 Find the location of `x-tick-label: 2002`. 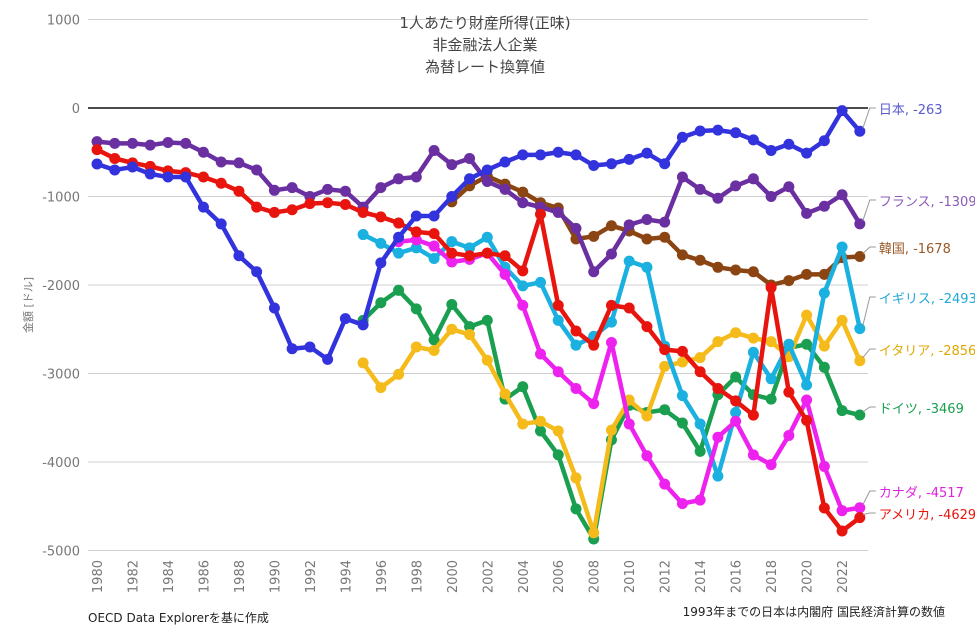

x-tick-label: 2002 is located at coordinates (488, 576).